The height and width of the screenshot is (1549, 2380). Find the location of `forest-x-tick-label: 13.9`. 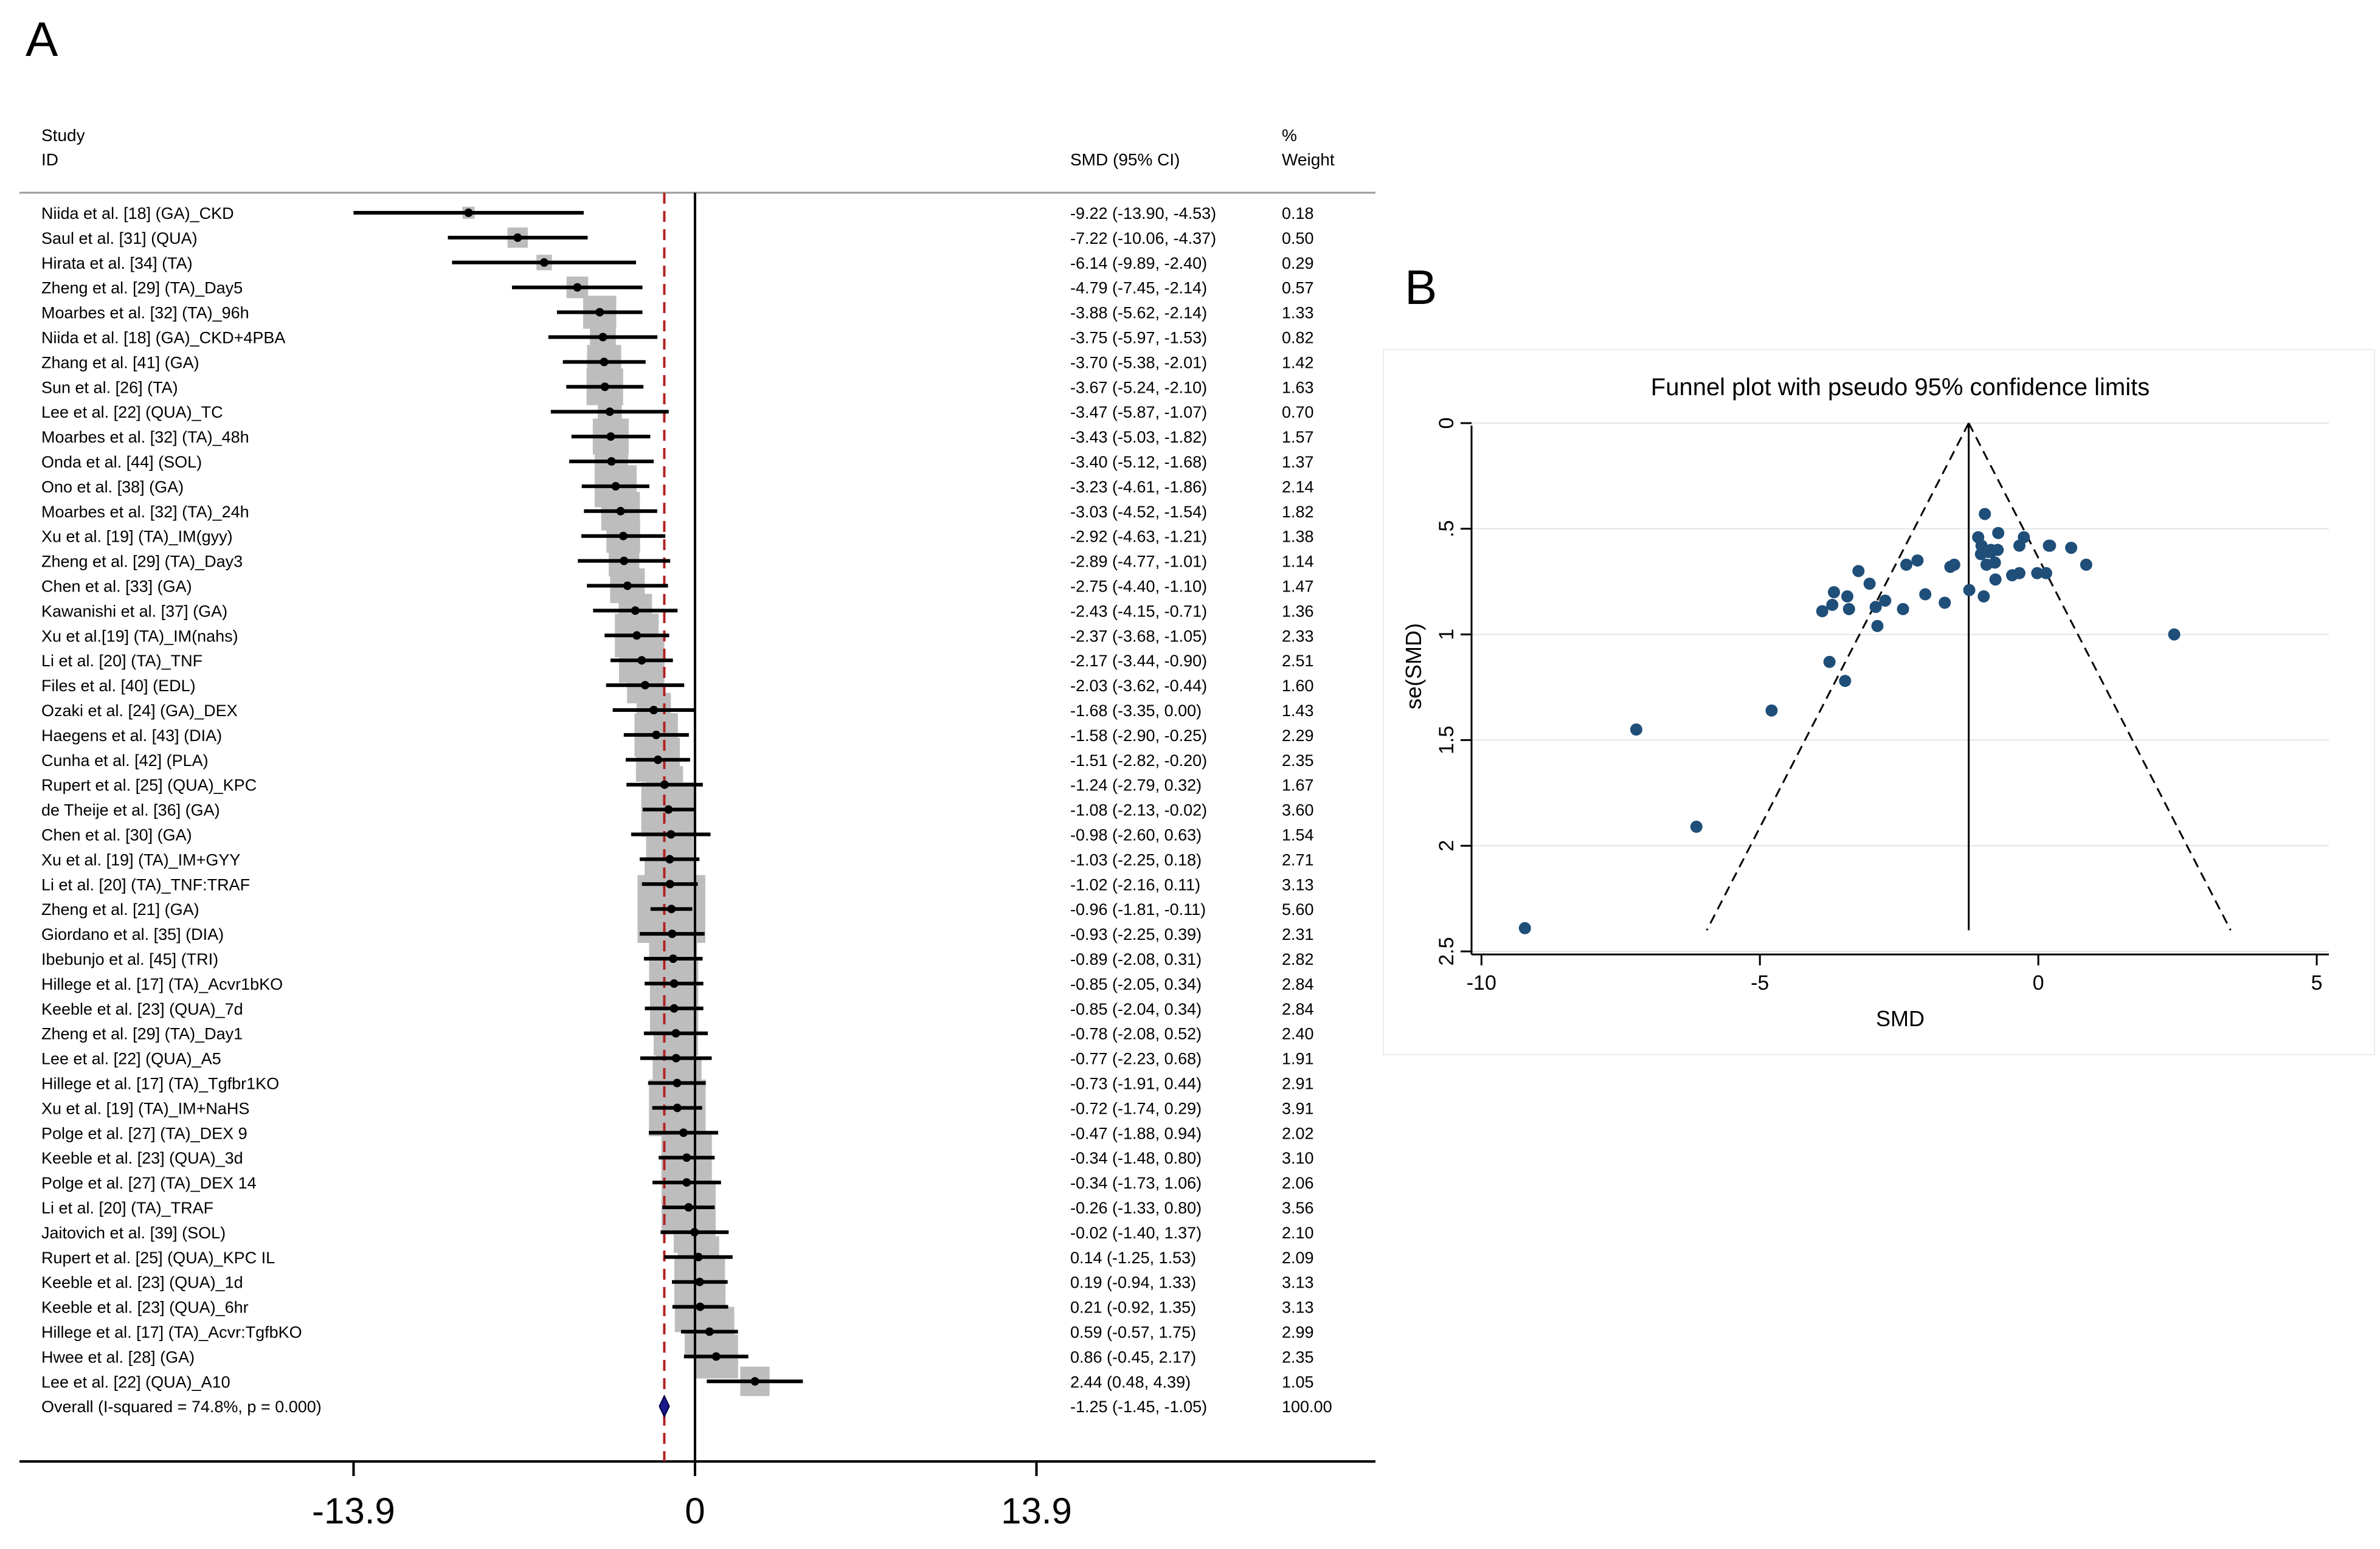

forest-x-tick-label: 13.9 is located at coordinates (1036, 1511).